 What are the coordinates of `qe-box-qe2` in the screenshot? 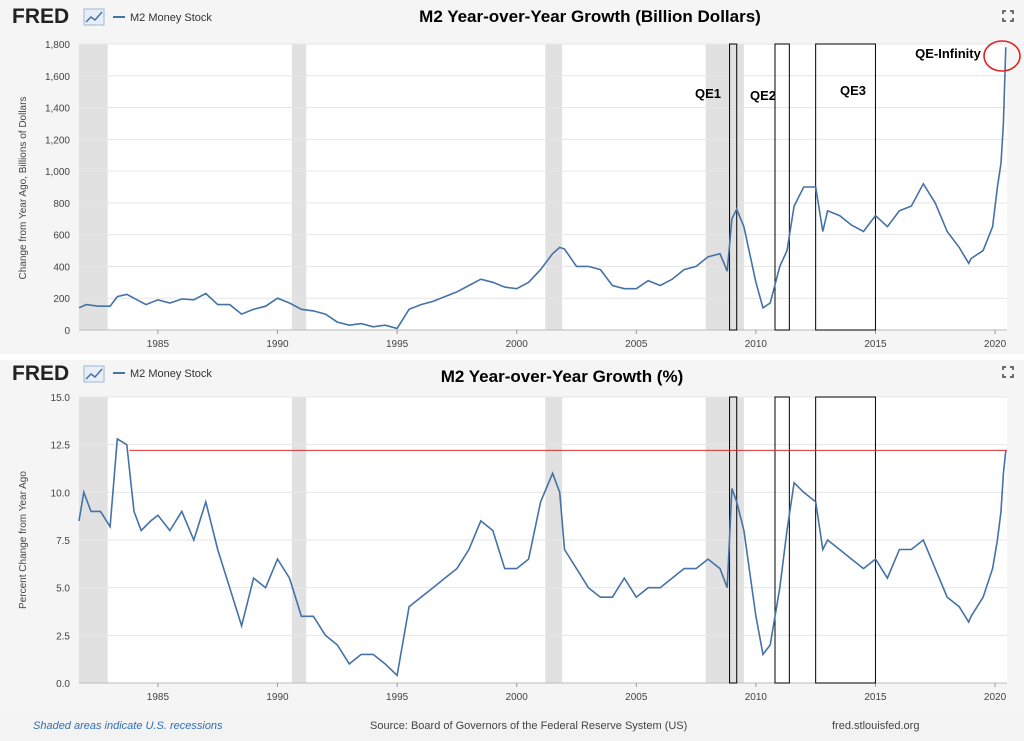 It's located at (782, 540).